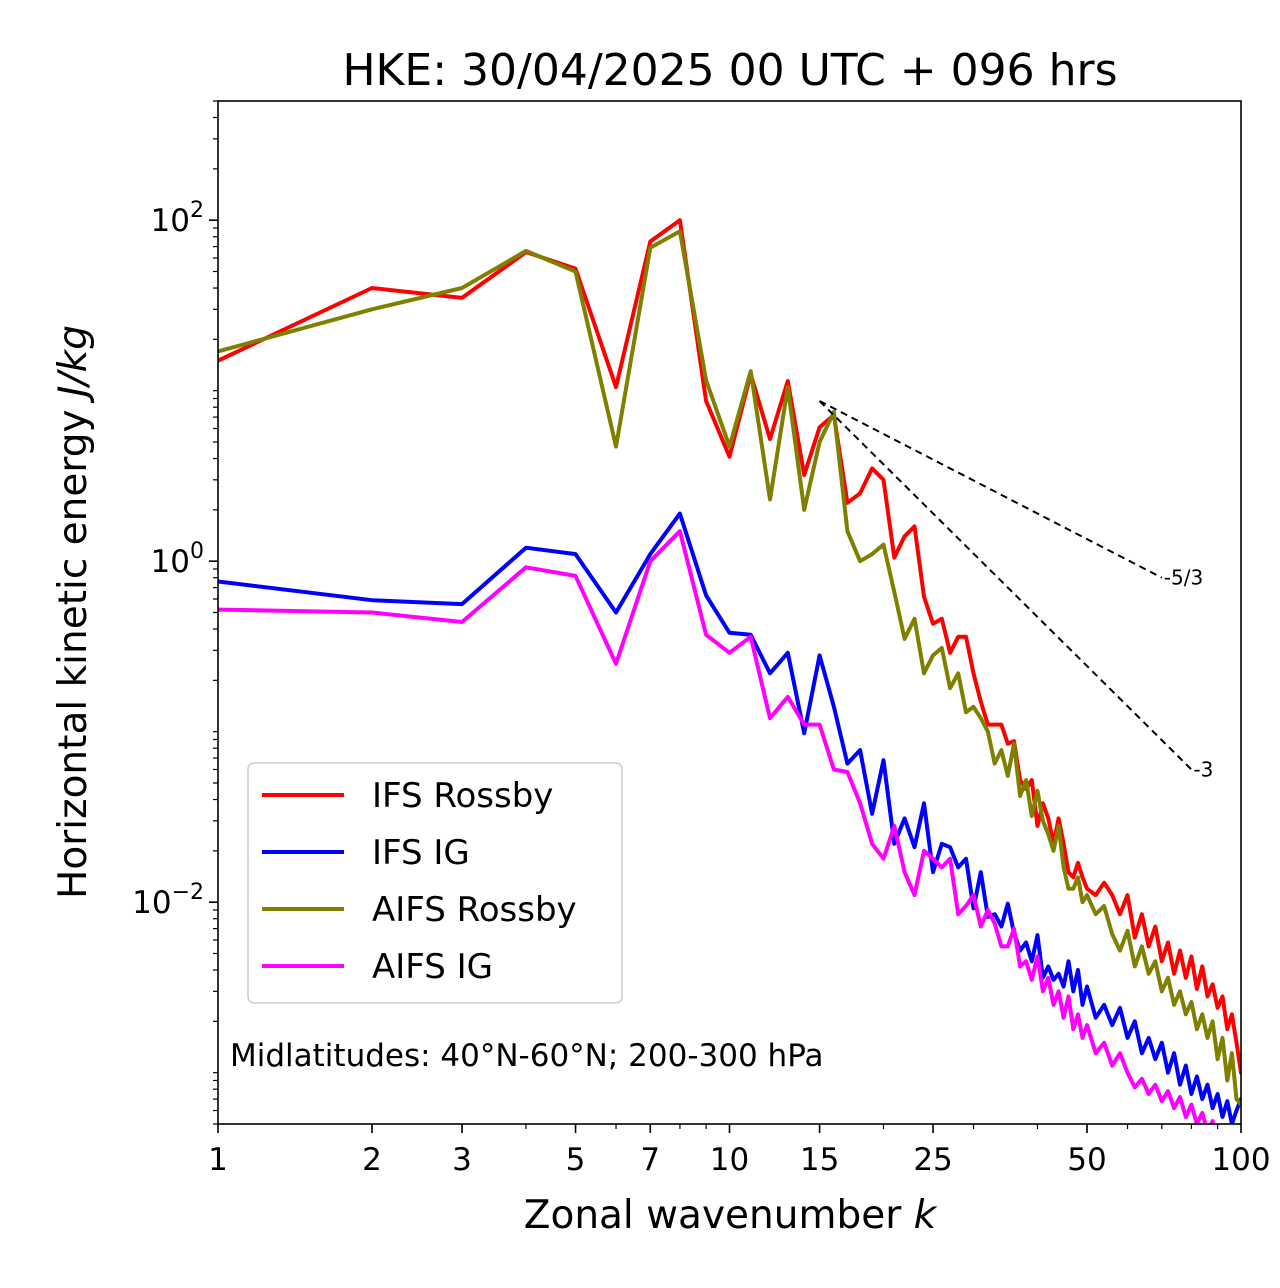 This screenshot has width=1280, height=1288. Describe the element at coordinates (168, 900) in the screenshot. I see `y-tick-label: 10⁻²` at that location.